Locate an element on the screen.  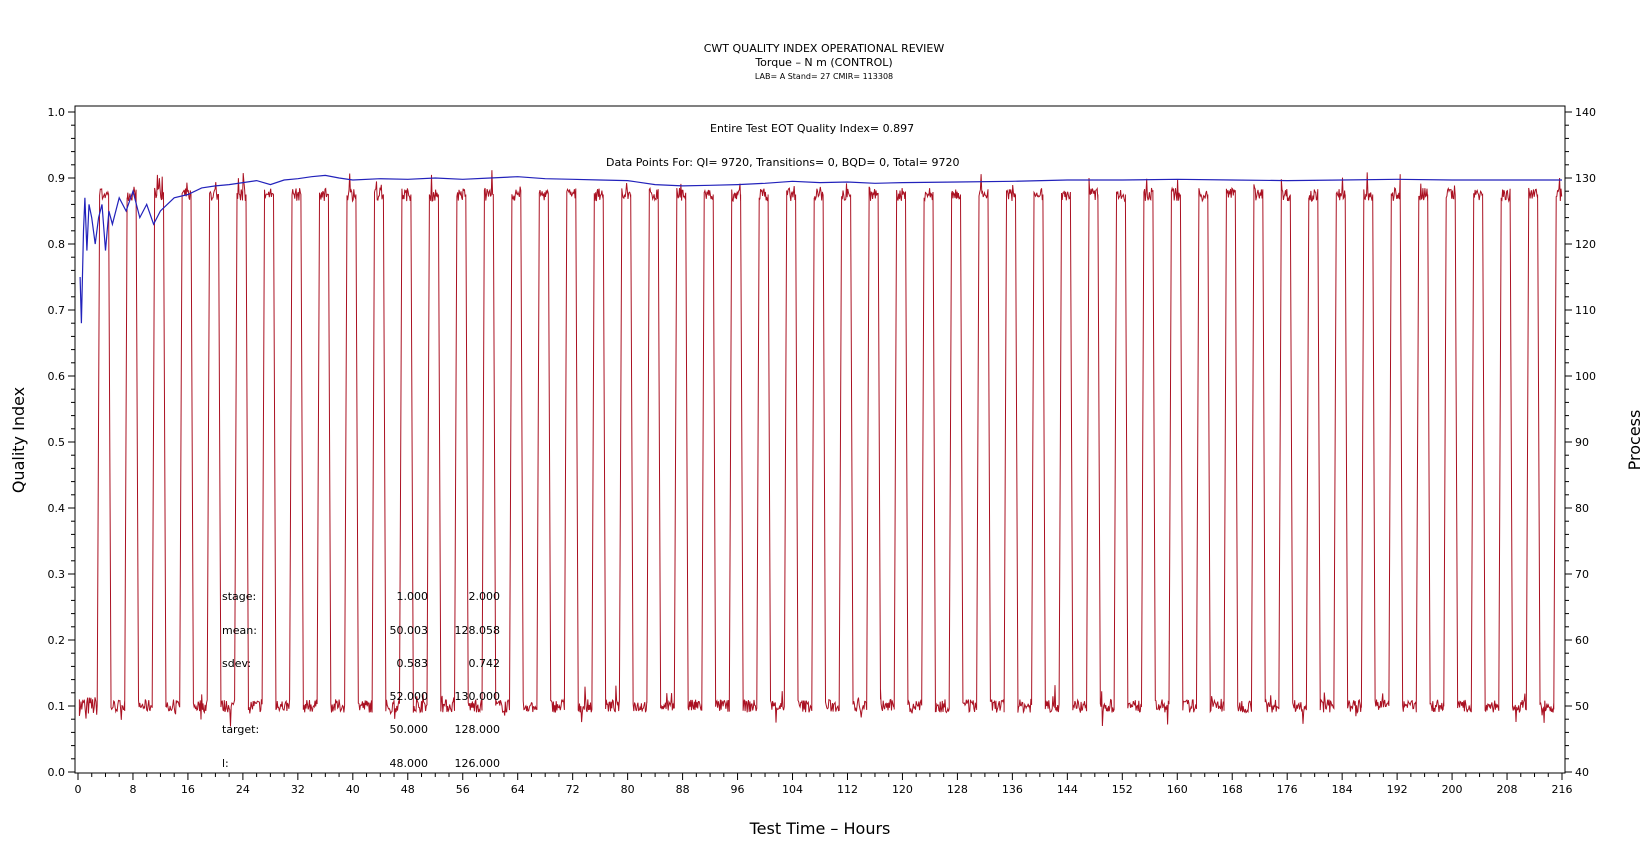
y-right-tick-label: 60 is located at coordinates (1582, 640).